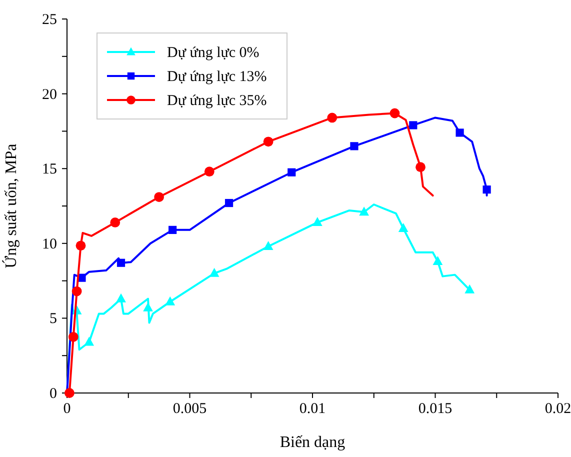 This screenshot has height=457, width=571. What do you see at coordinates (49, 170) in the screenshot?
I see `y-tick-label: 15` at bounding box center [49, 170].